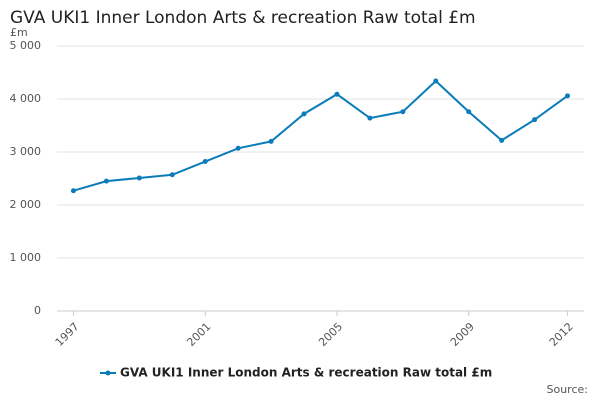 Image resolution: width=600 pixels, height=400 pixels. What do you see at coordinates (108, 373) in the screenshot?
I see `legend-marker` at bounding box center [108, 373].